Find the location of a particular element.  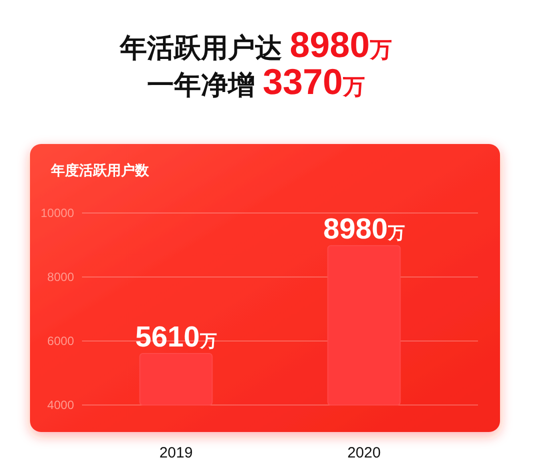

data-label: 5610万 is located at coordinates (176, 337).